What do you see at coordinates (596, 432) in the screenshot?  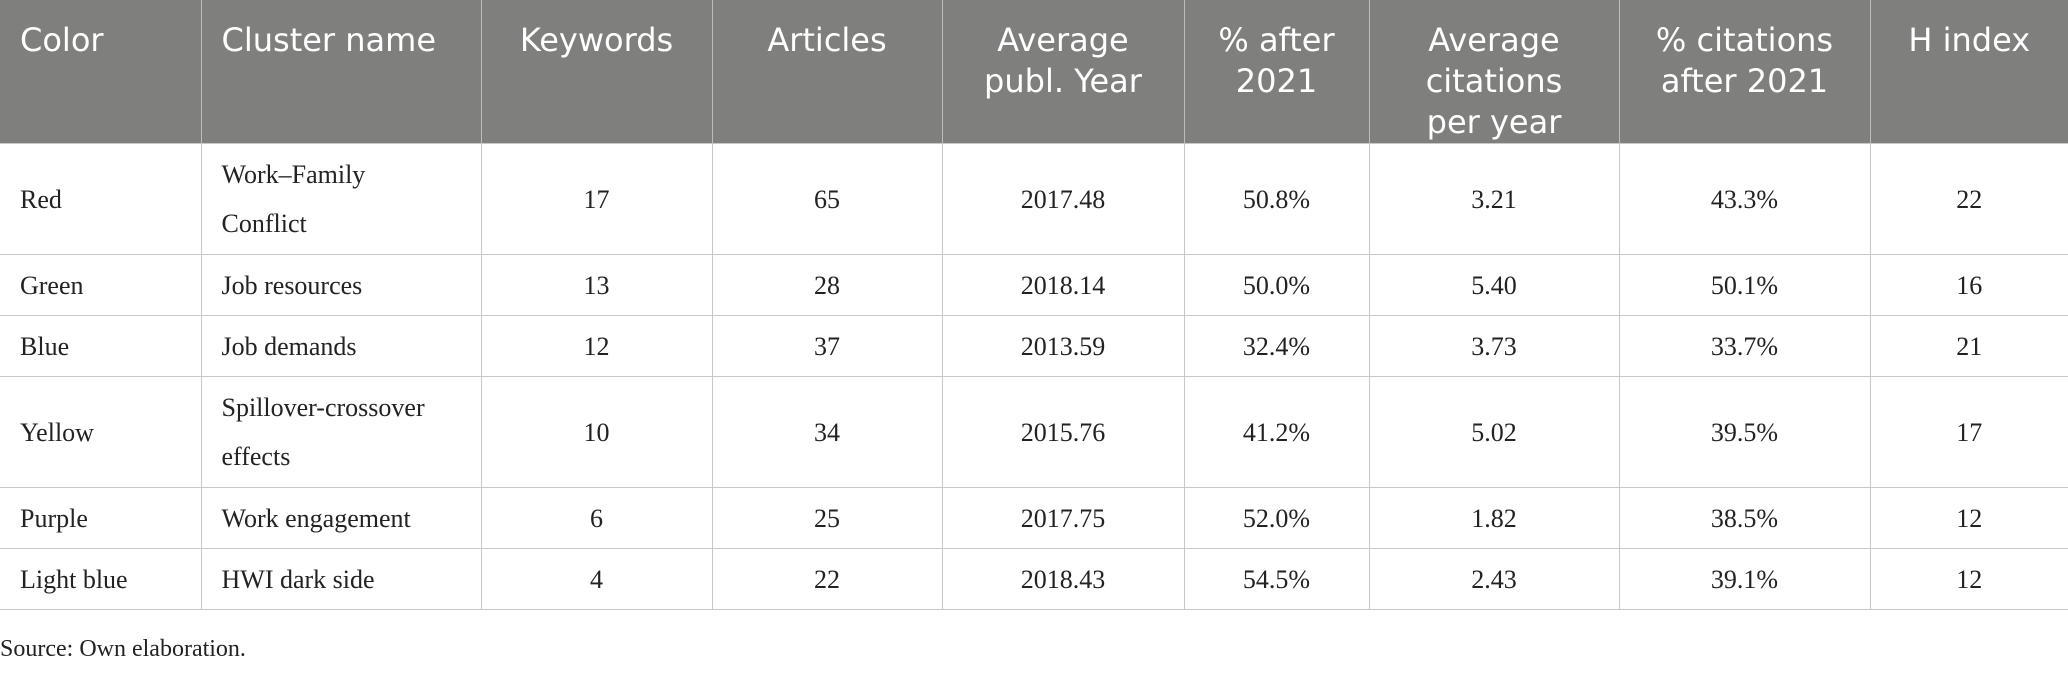 I see `cell-keywords: 10` at bounding box center [596, 432].